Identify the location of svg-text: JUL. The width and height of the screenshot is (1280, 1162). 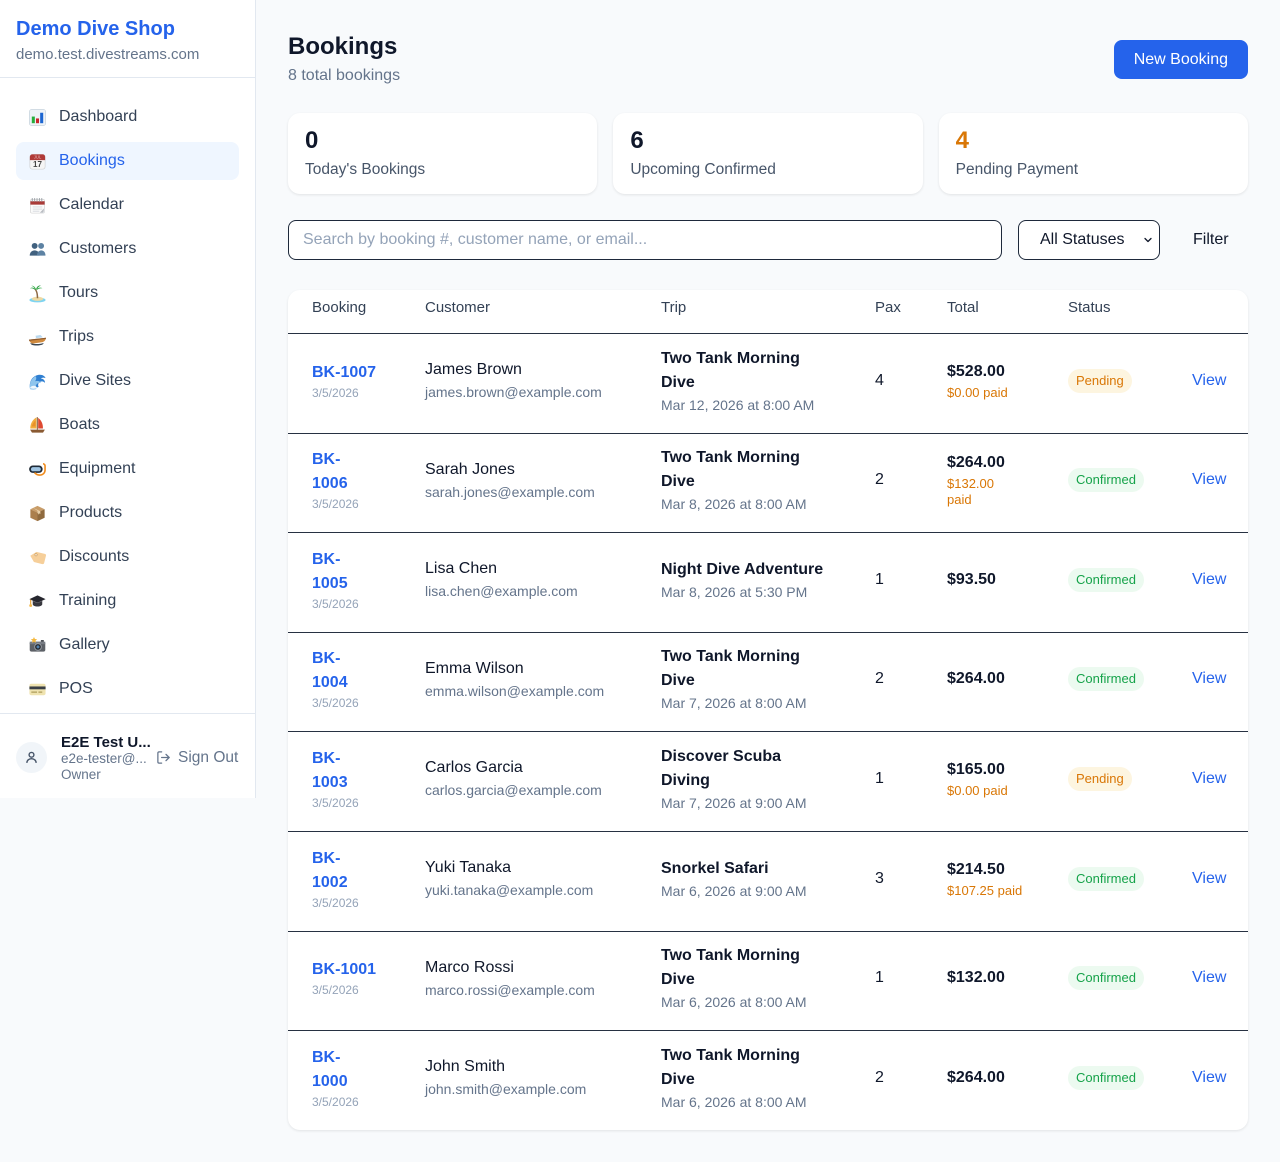
(38, 156).